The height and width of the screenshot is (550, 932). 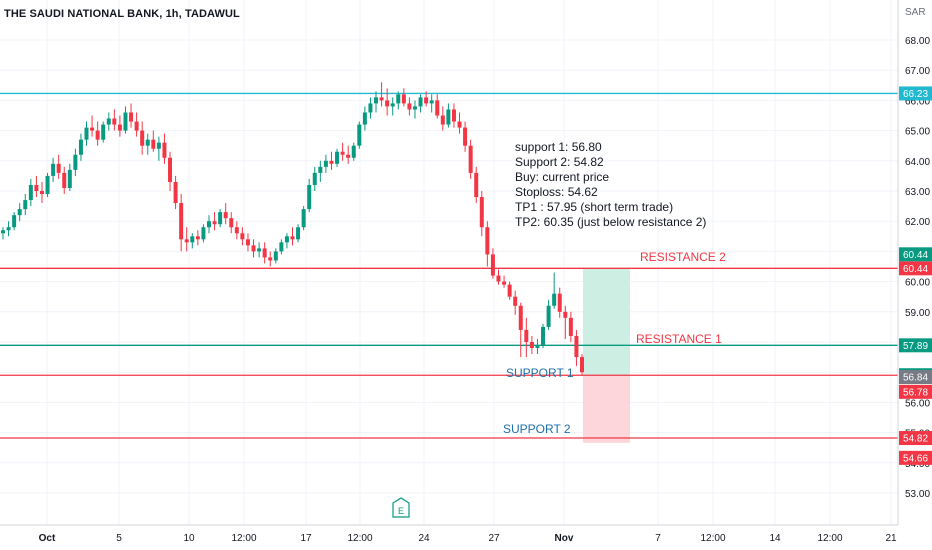 What do you see at coordinates (449, 534) in the screenshot?
I see `time-axis: Oct 5 10 12:00 17 12:00 24 27 Nov 7 12:00 14 12:00 21` at bounding box center [449, 534].